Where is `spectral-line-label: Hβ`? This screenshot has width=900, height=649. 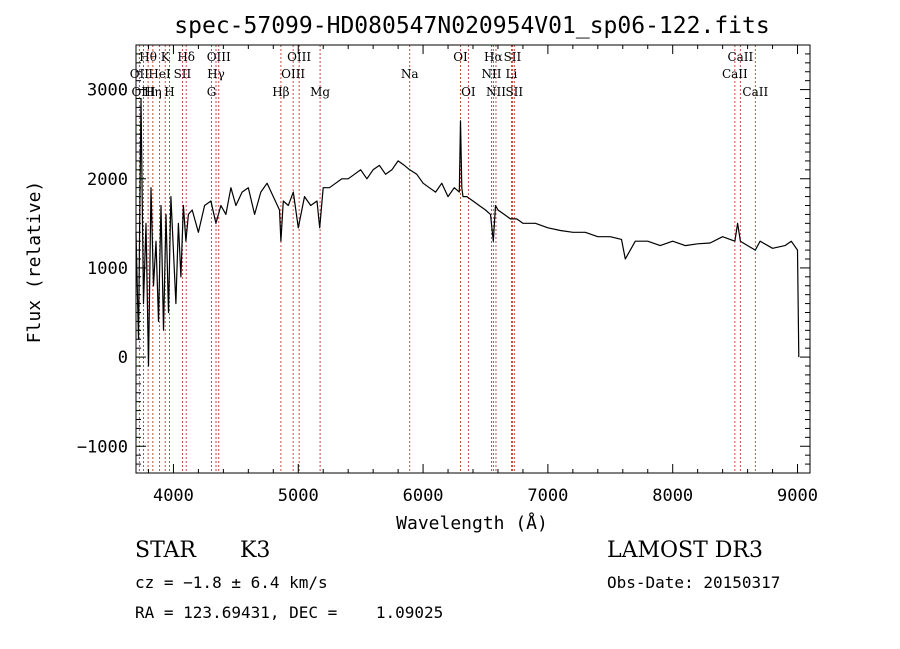
spectral-line-label: Hβ is located at coordinates (280, 92).